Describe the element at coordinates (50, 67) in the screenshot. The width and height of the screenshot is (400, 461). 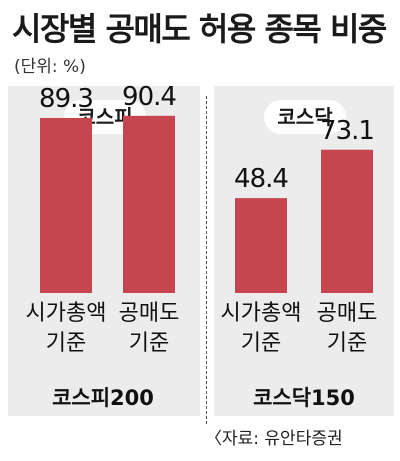
I see `unit-label: (단위: %)` at that location.